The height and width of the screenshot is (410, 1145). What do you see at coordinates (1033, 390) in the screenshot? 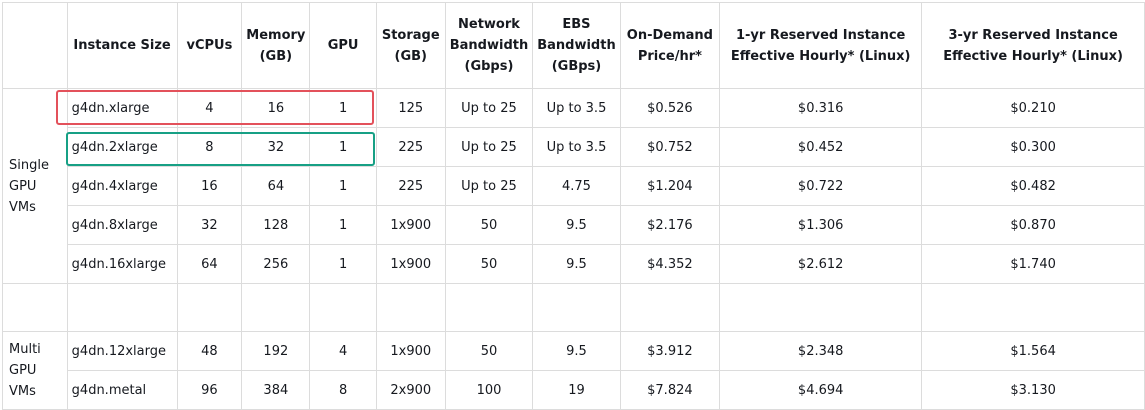
I see `table-cell: $3.130` at bounding box center [1033, 390].